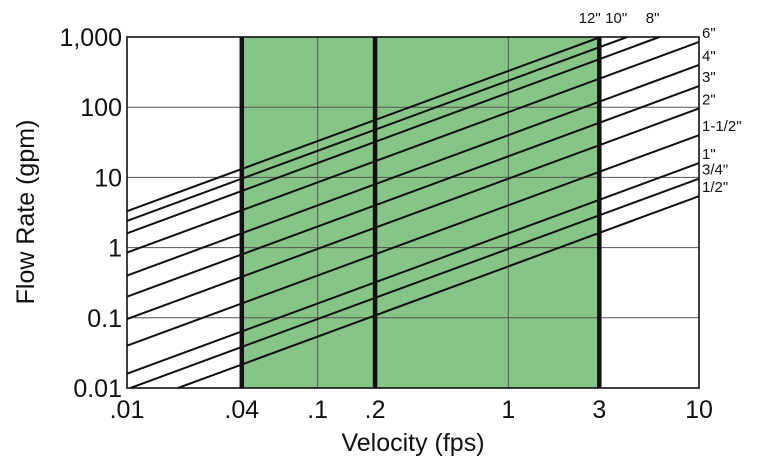 This screenshot has width=774, height=464. Describe the element at coordinates (699, 410) in the screenshot. I see `x-tick-label: 10` at that location.